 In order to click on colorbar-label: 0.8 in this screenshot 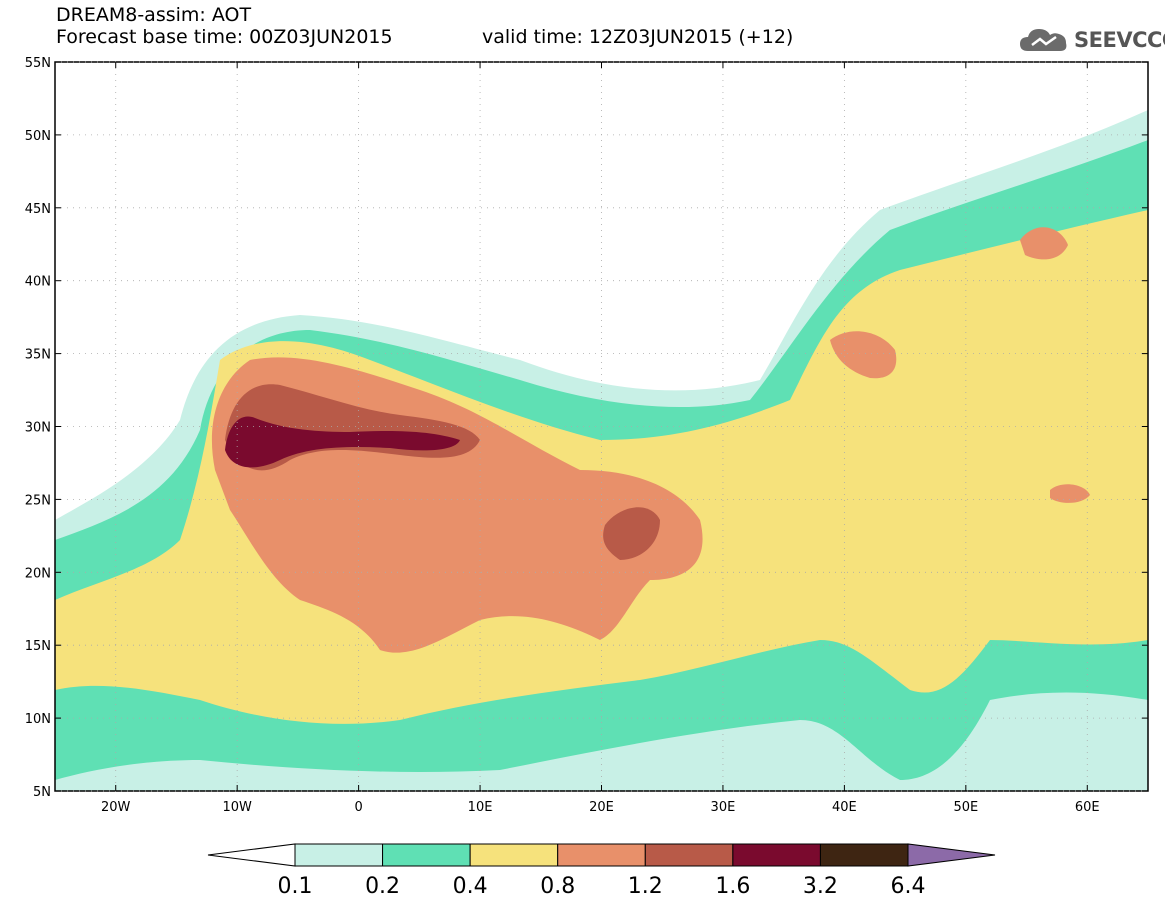, I will do `click(557, 886)`.